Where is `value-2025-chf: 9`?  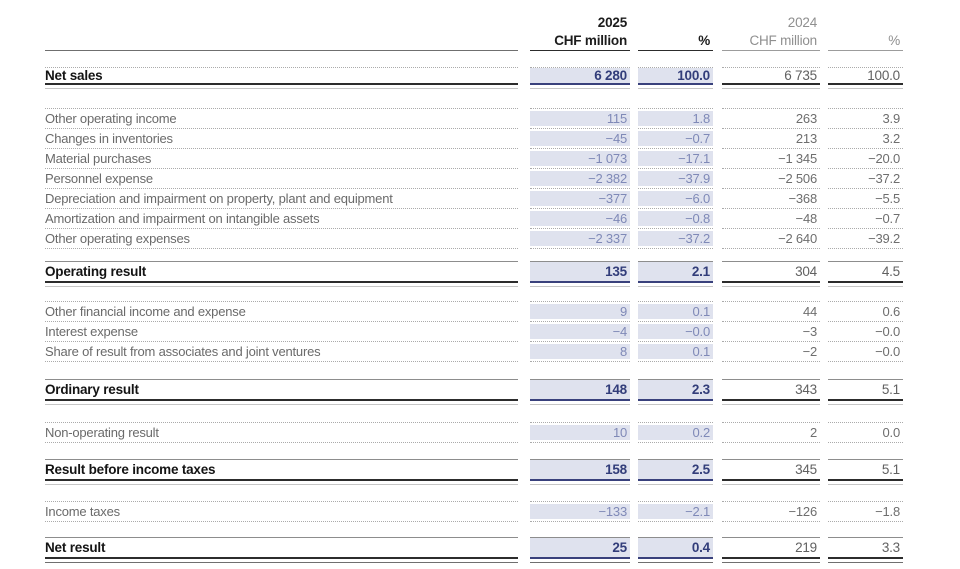
value-2025-chf: 9 is located at coordinates (580, 311).